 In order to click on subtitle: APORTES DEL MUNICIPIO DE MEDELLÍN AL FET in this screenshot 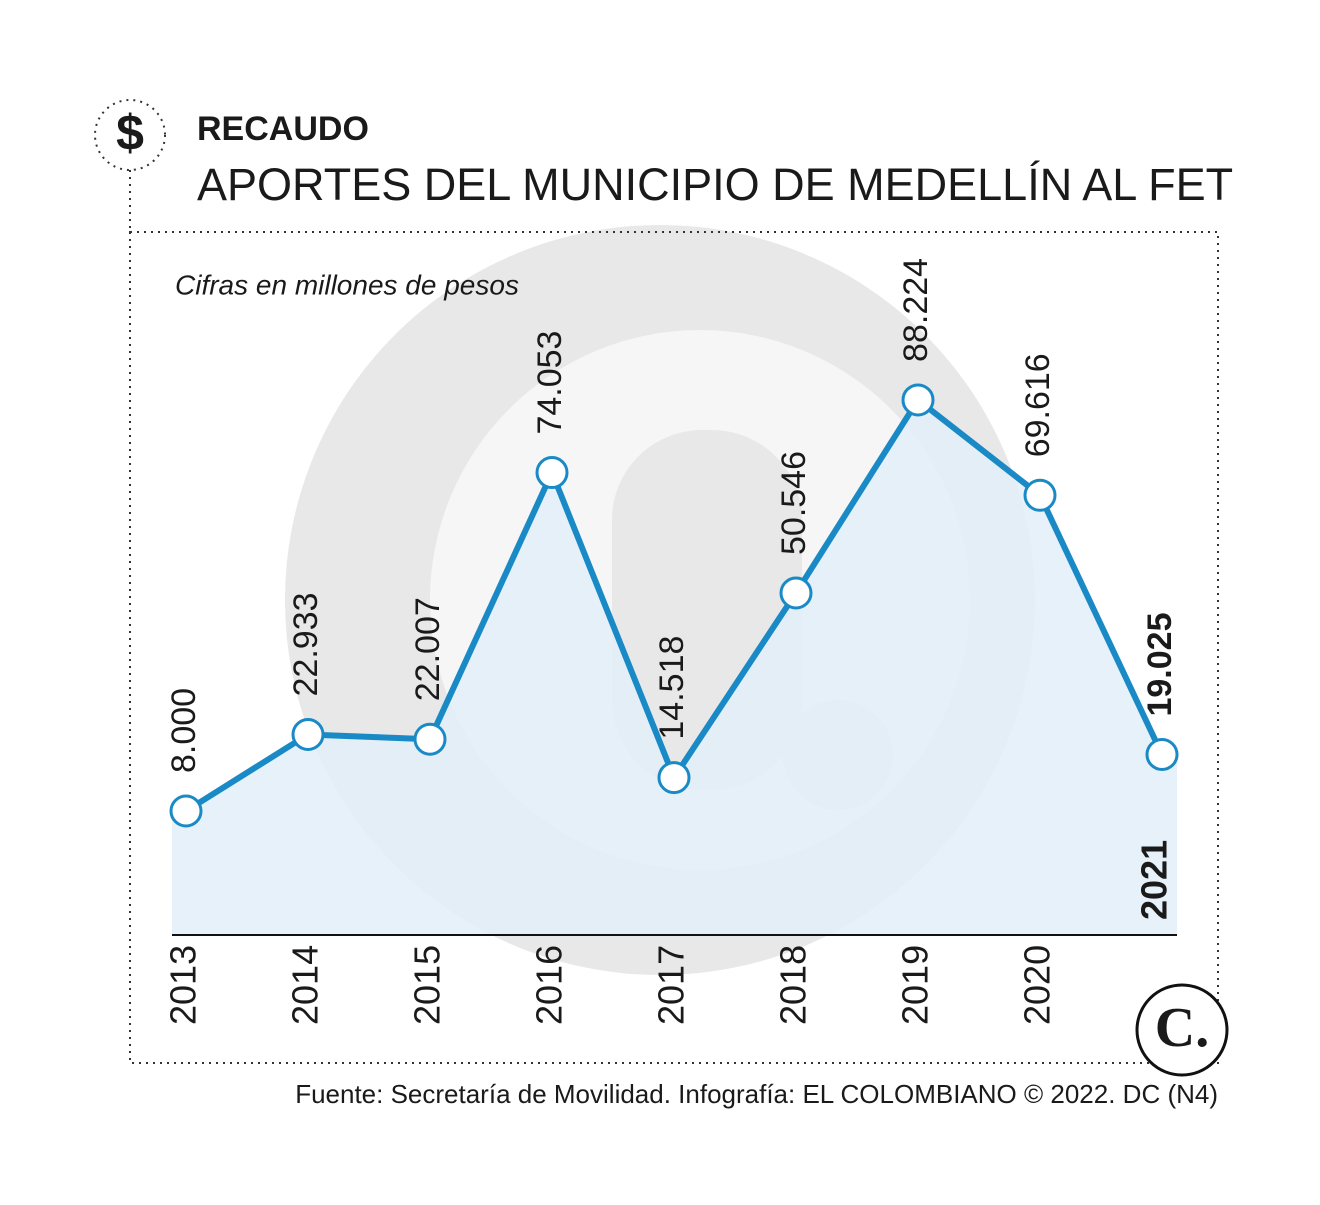, I will do `click(715, 184)`.